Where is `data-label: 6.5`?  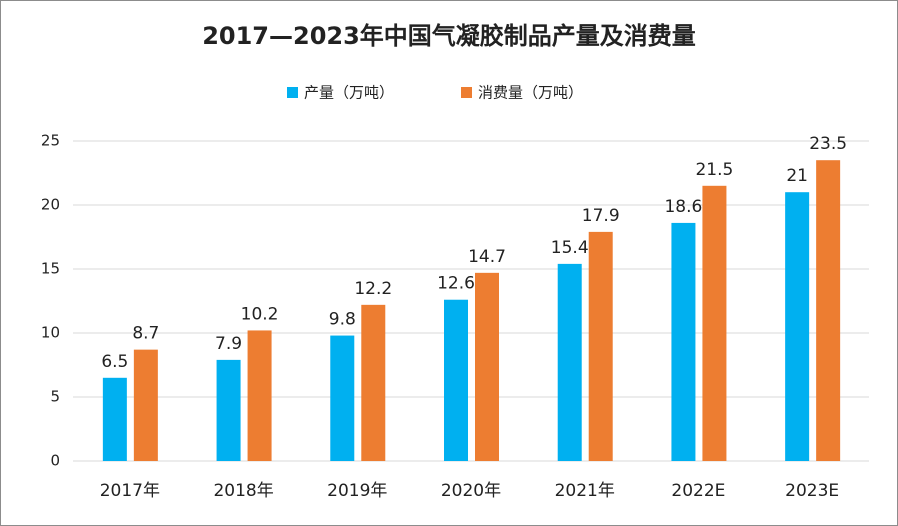 data-label: 6.5 is located at coordinates (114, 362).